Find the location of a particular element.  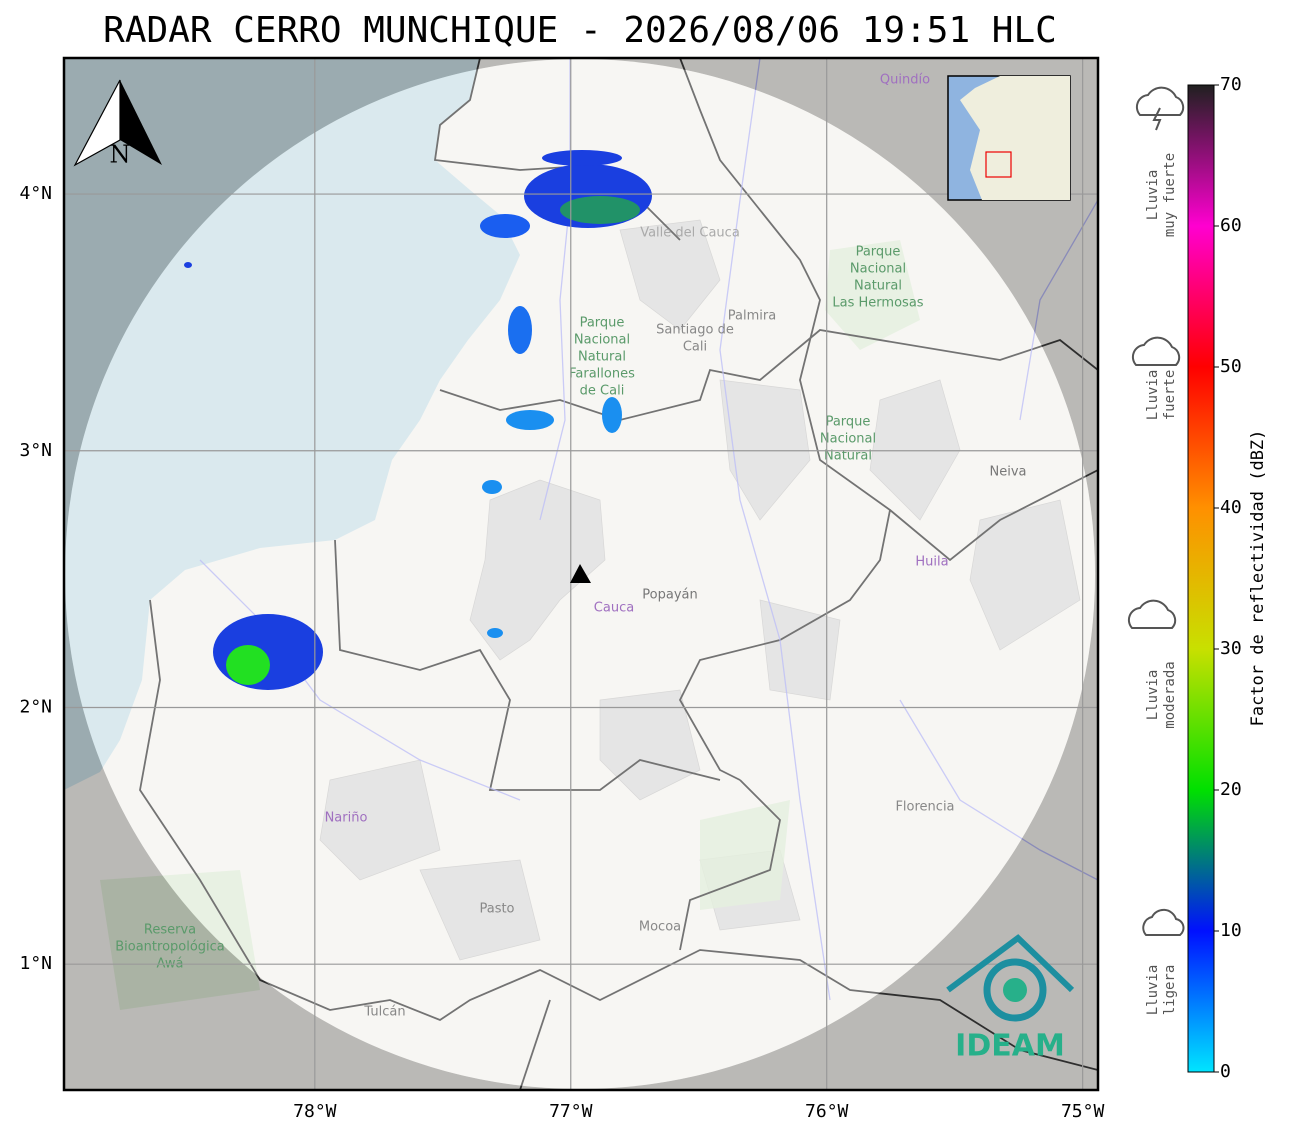

compass: N is located at coordinates (117, 124).